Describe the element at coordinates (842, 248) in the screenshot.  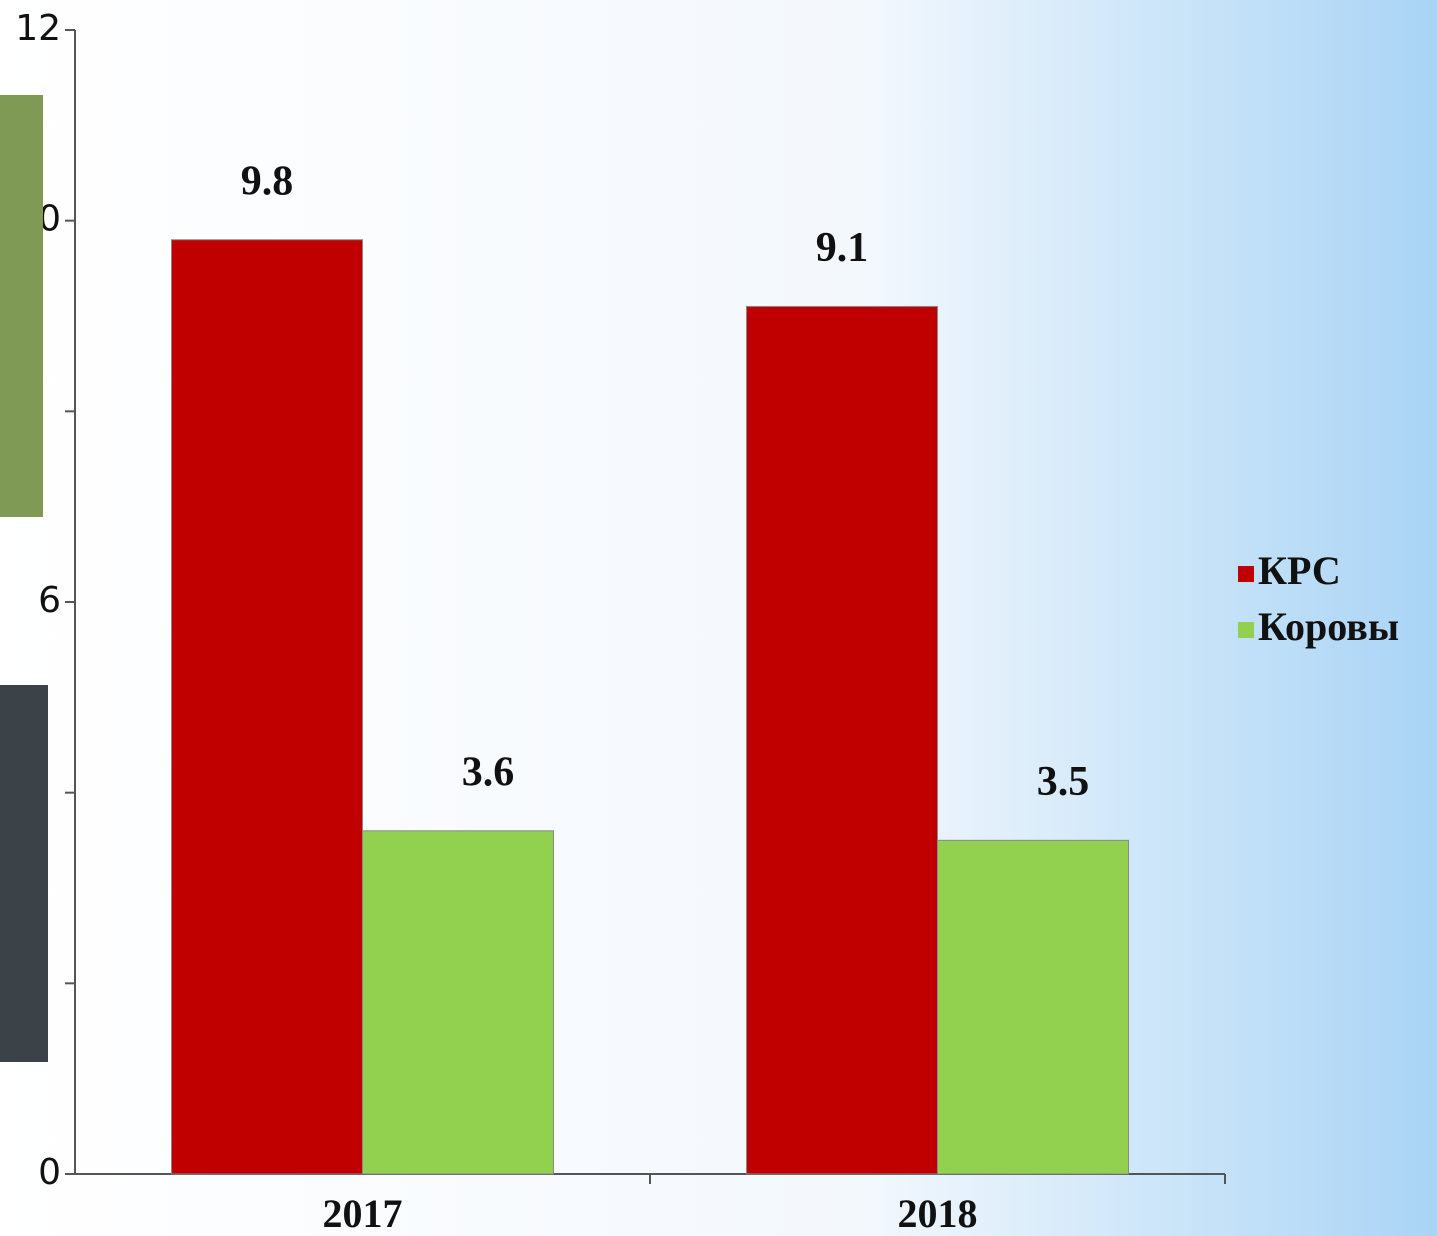
I see `value-label: 9.1` at that location.